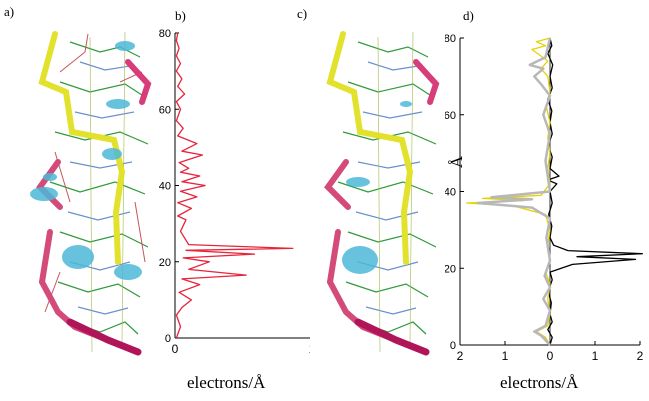 This screenshot has height=401, width=649. I want to click on panel-label-c: c), so click(302, 13).